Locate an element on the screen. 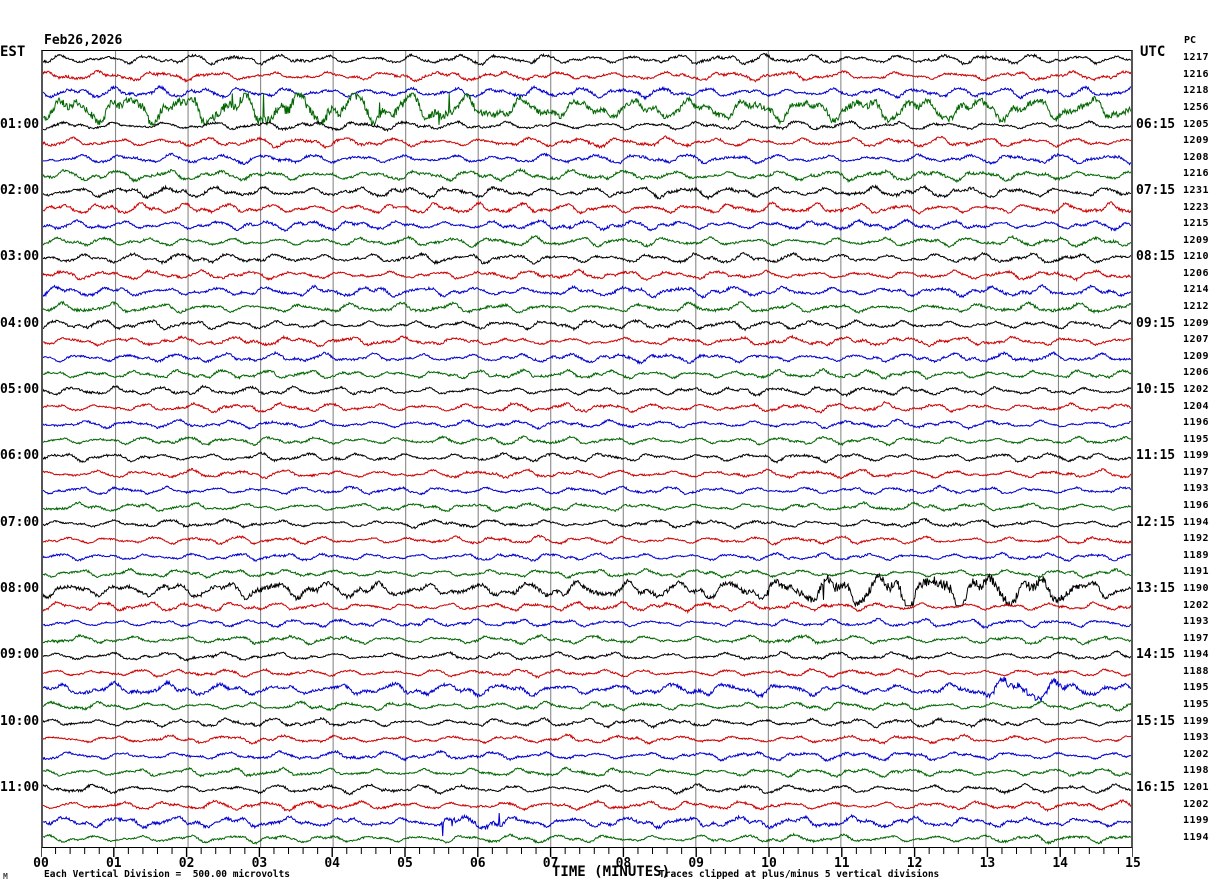 The image size is (1210, 886). pc-value: 1202 is located at coordinates (1196, 605).